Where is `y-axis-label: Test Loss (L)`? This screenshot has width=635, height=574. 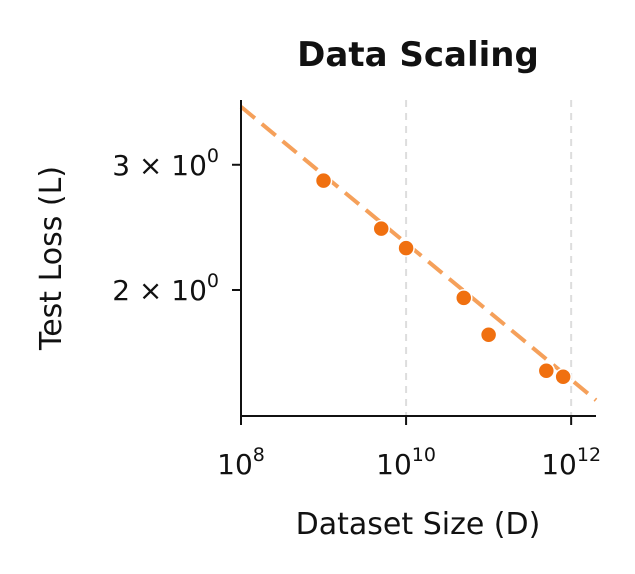 y-axis-label: Test Loss (L) is located at coordinates (51, 258).